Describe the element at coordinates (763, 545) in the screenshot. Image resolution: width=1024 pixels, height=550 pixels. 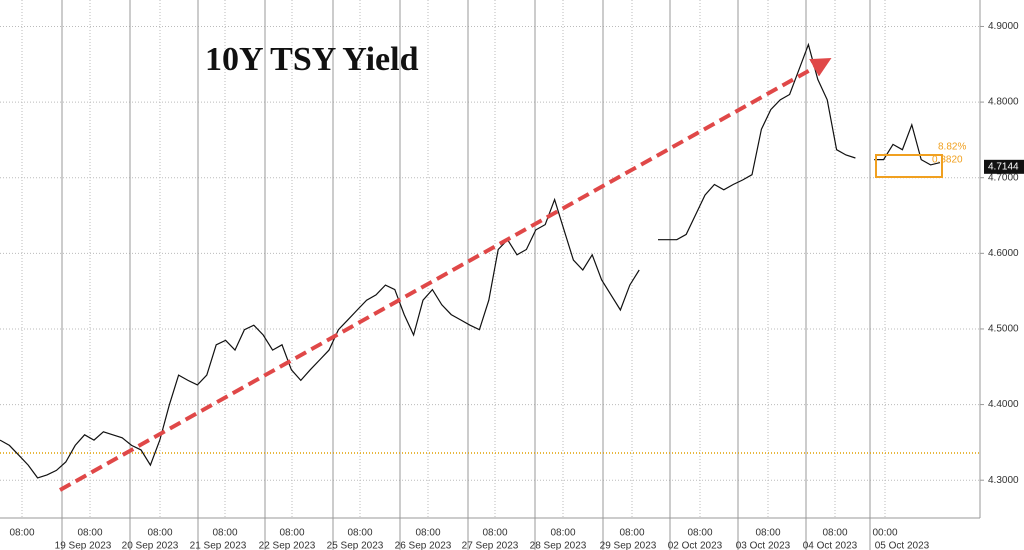
I see `x-date-label: 03 Oct 2023` at that location.